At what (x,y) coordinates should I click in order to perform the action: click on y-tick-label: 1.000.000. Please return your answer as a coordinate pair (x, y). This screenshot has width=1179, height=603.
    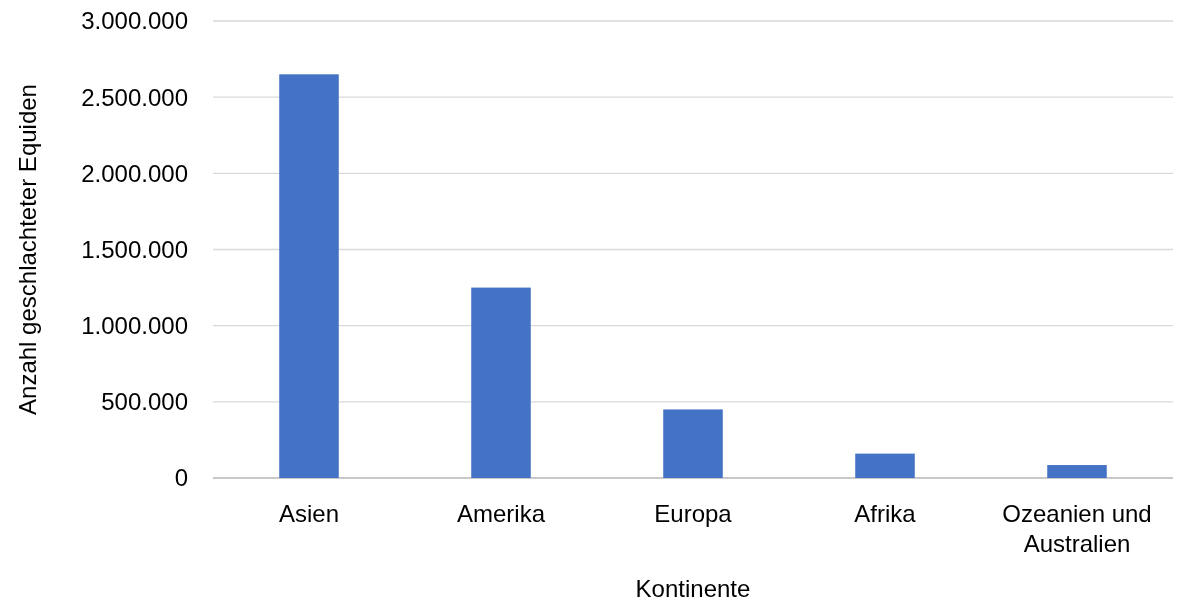
    Looking at the image, I should click on (134, 326).